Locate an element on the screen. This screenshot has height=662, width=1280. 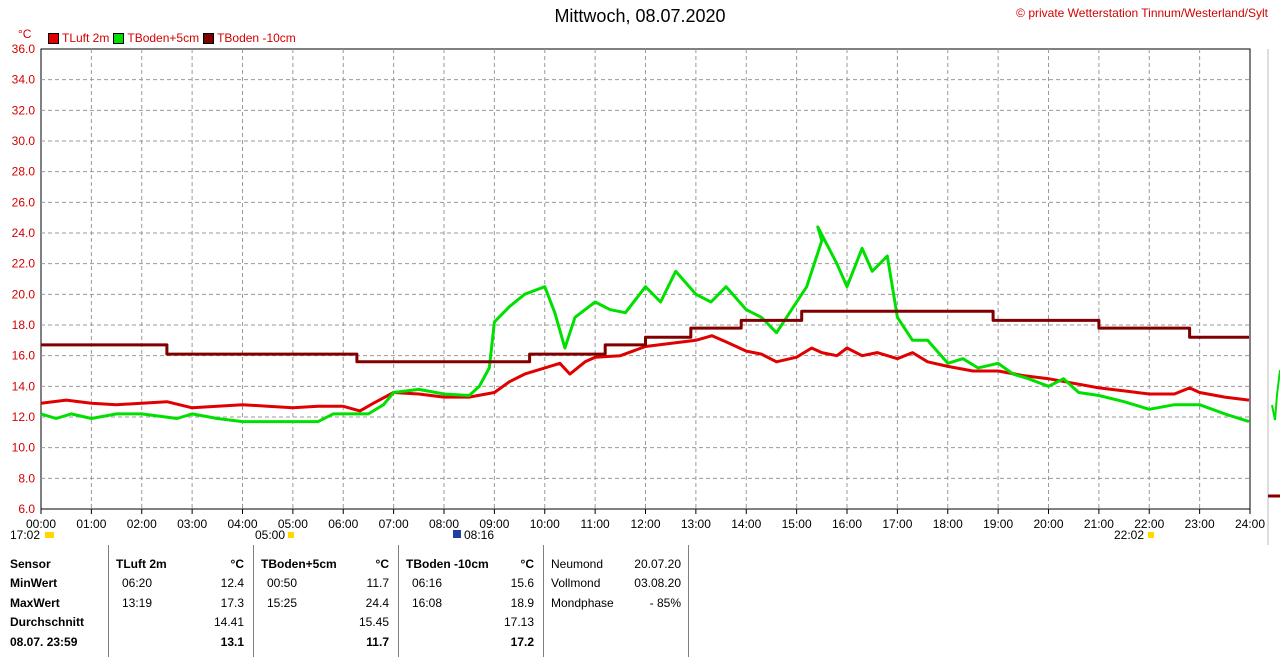
legend-item-tboden5: TBoden+5cm is located at coordinates (156, 38).